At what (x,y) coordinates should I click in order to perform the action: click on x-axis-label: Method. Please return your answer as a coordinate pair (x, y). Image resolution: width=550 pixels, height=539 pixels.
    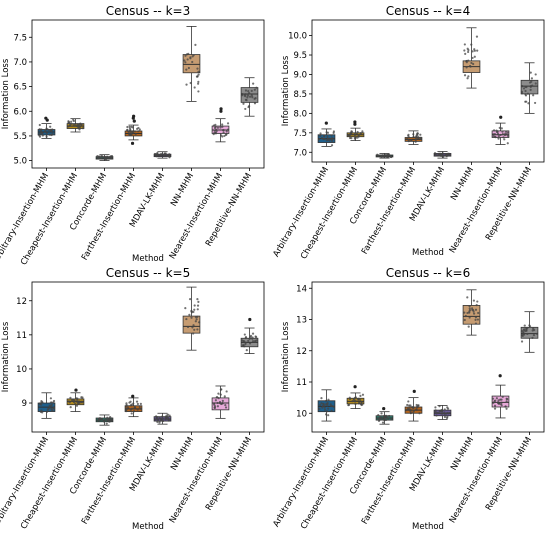
    Looking at the image, I should click on (428, 253).